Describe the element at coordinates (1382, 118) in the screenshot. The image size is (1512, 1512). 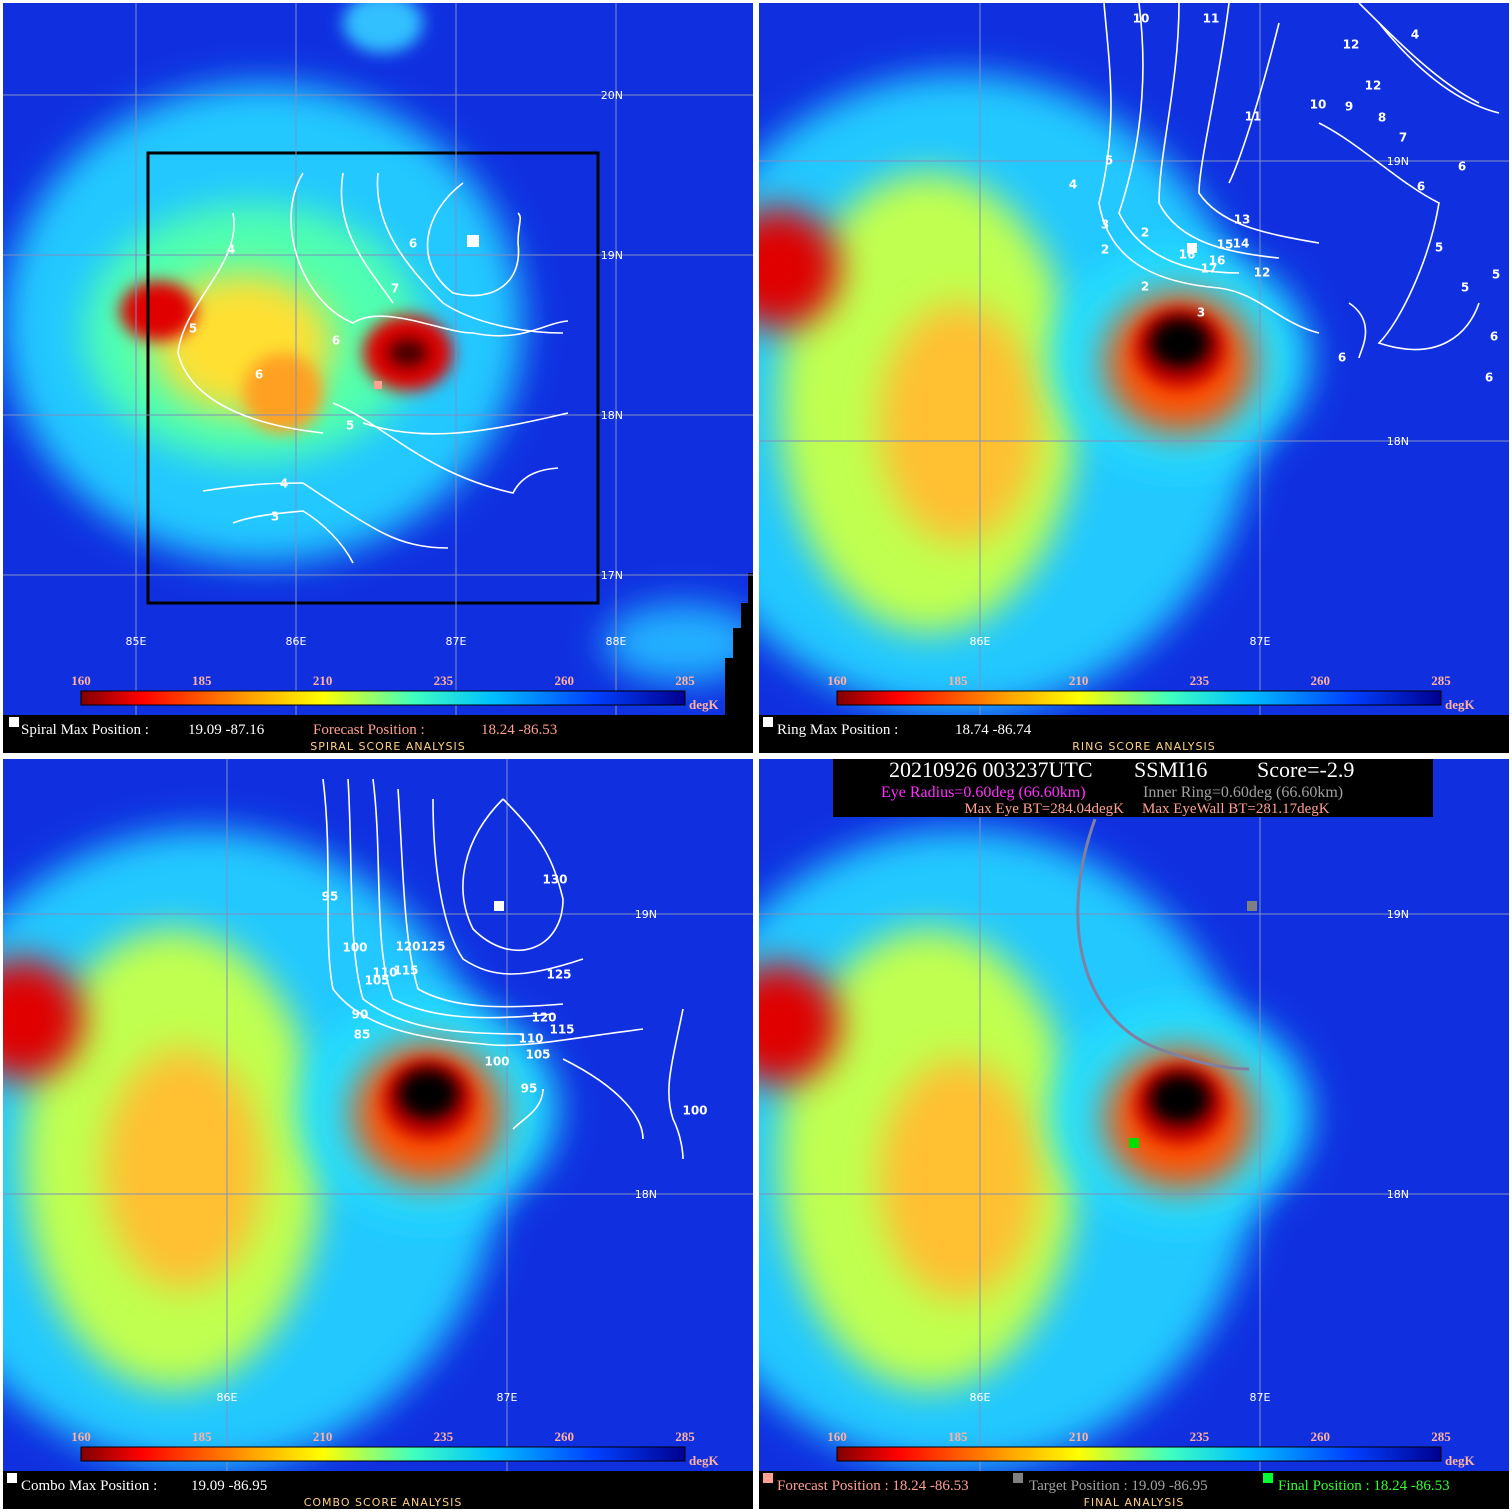
I see `contour-label: 8` at that location.